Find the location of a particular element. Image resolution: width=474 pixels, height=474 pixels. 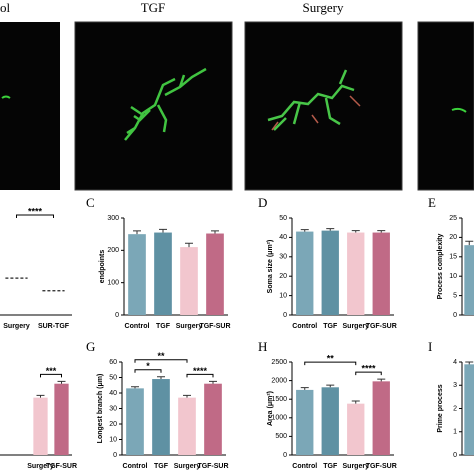

y-tick-label: 2500 is located at coordinates (279, 362).